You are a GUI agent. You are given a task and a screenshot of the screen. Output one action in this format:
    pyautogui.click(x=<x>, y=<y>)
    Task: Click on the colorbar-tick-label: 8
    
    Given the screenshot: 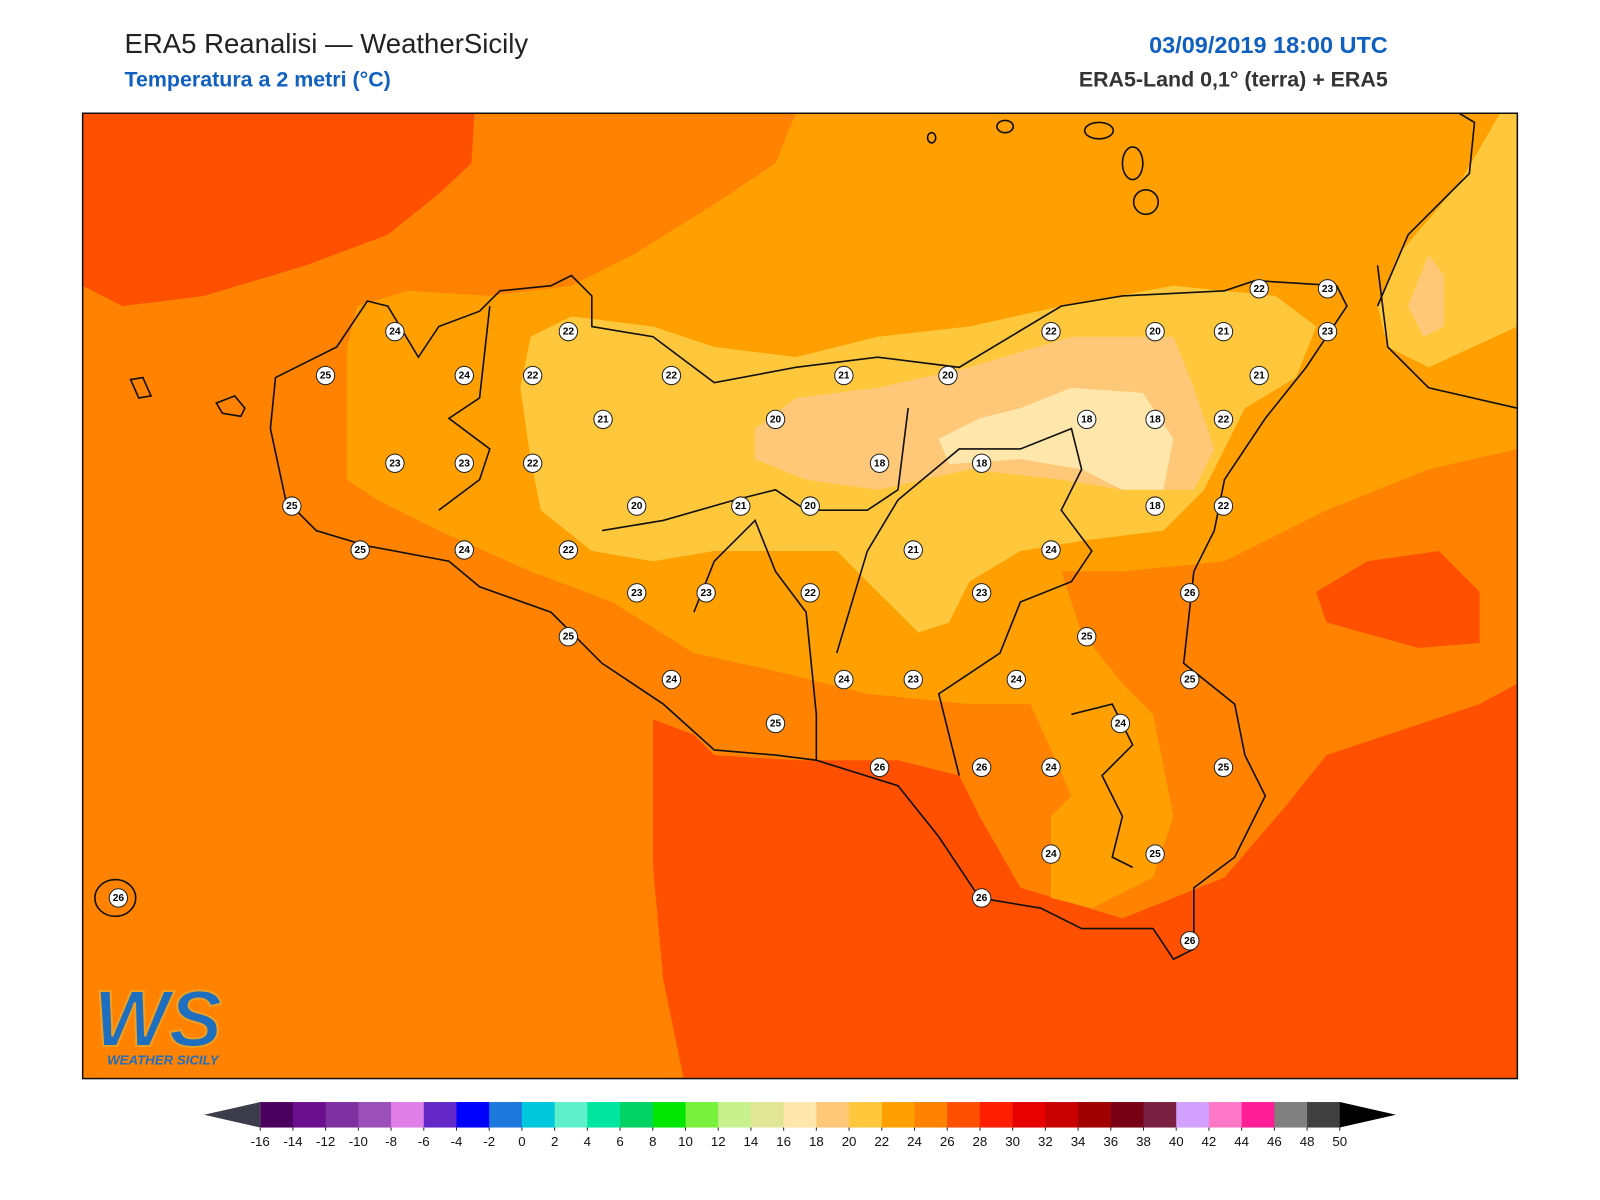 What is the action you would take?
    pyautogui.click(x=652, y=1141)
    